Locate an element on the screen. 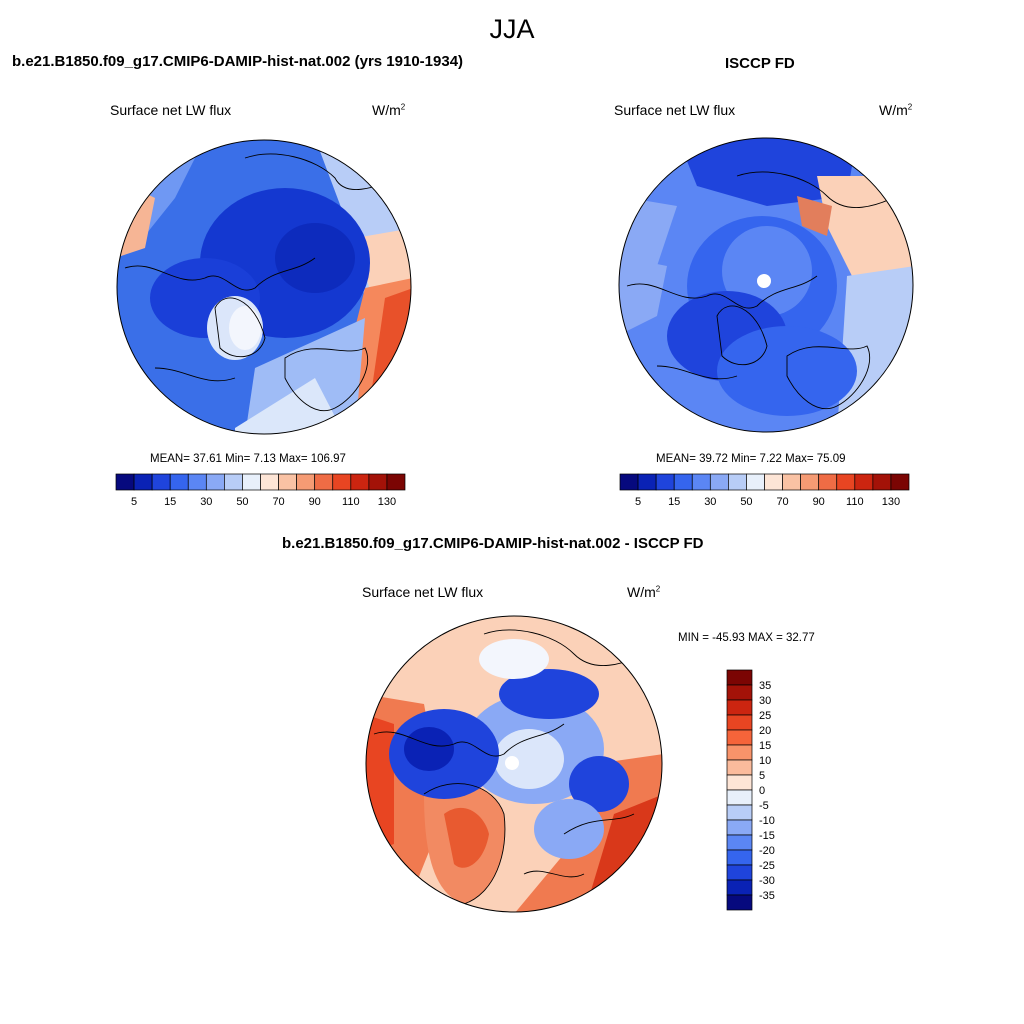 The height and width of the screenshot is (1024, 1024). colorbar-tick-label: -15 is located at coordinates (767, 836).